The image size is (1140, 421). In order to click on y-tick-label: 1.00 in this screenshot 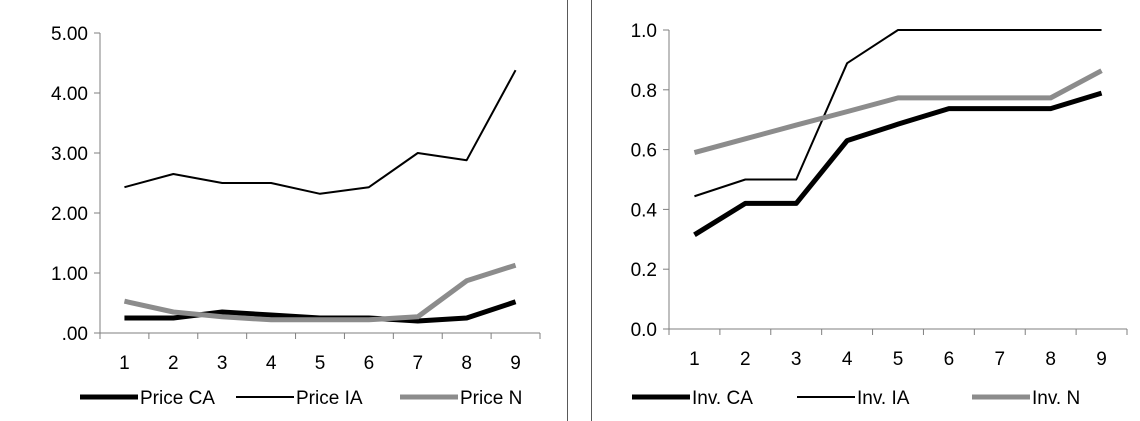, I will do `click(69, 274)`.